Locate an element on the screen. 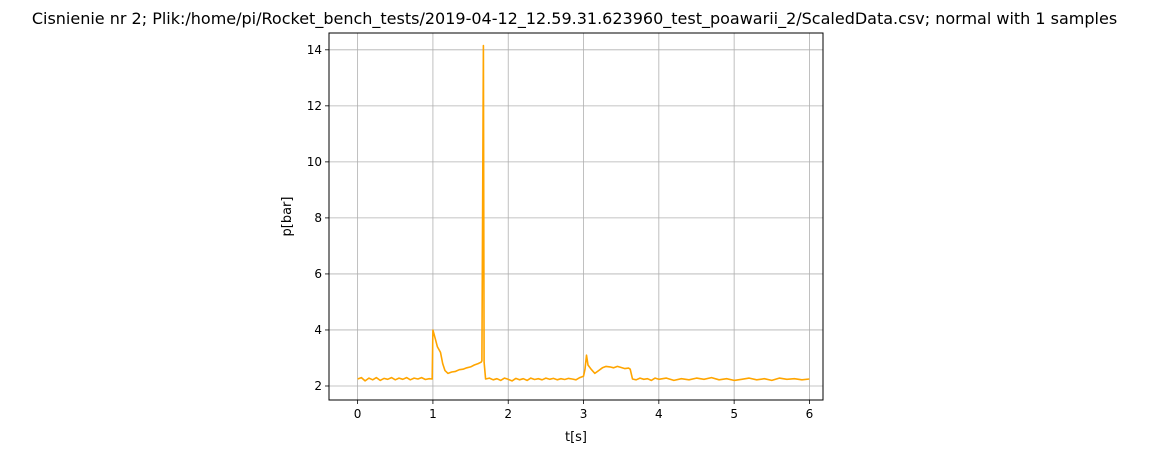 The image size is (1149, 455). y-tick-label: 8 is located at coordinates (318, 218).